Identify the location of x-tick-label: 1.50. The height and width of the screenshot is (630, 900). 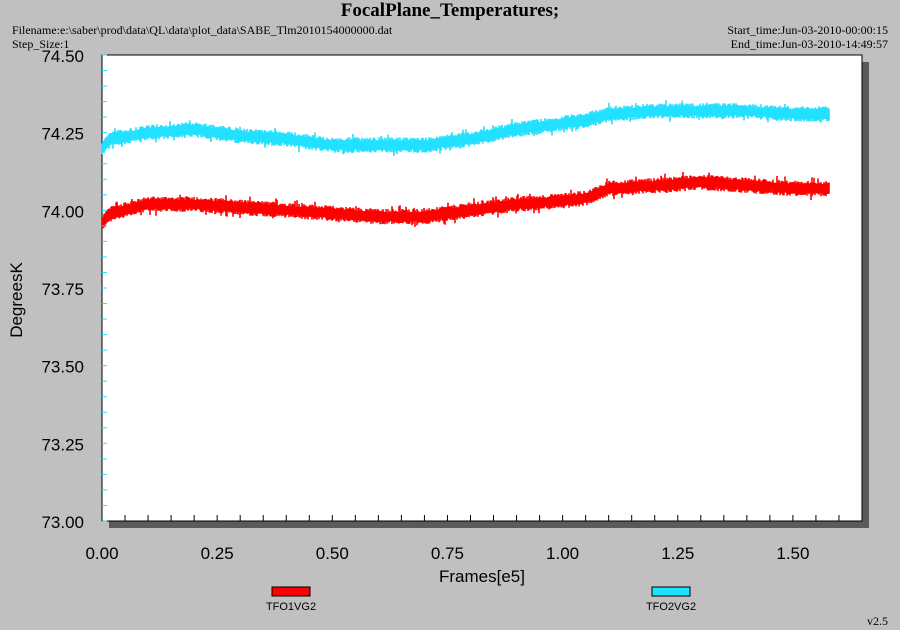
(792, 553).